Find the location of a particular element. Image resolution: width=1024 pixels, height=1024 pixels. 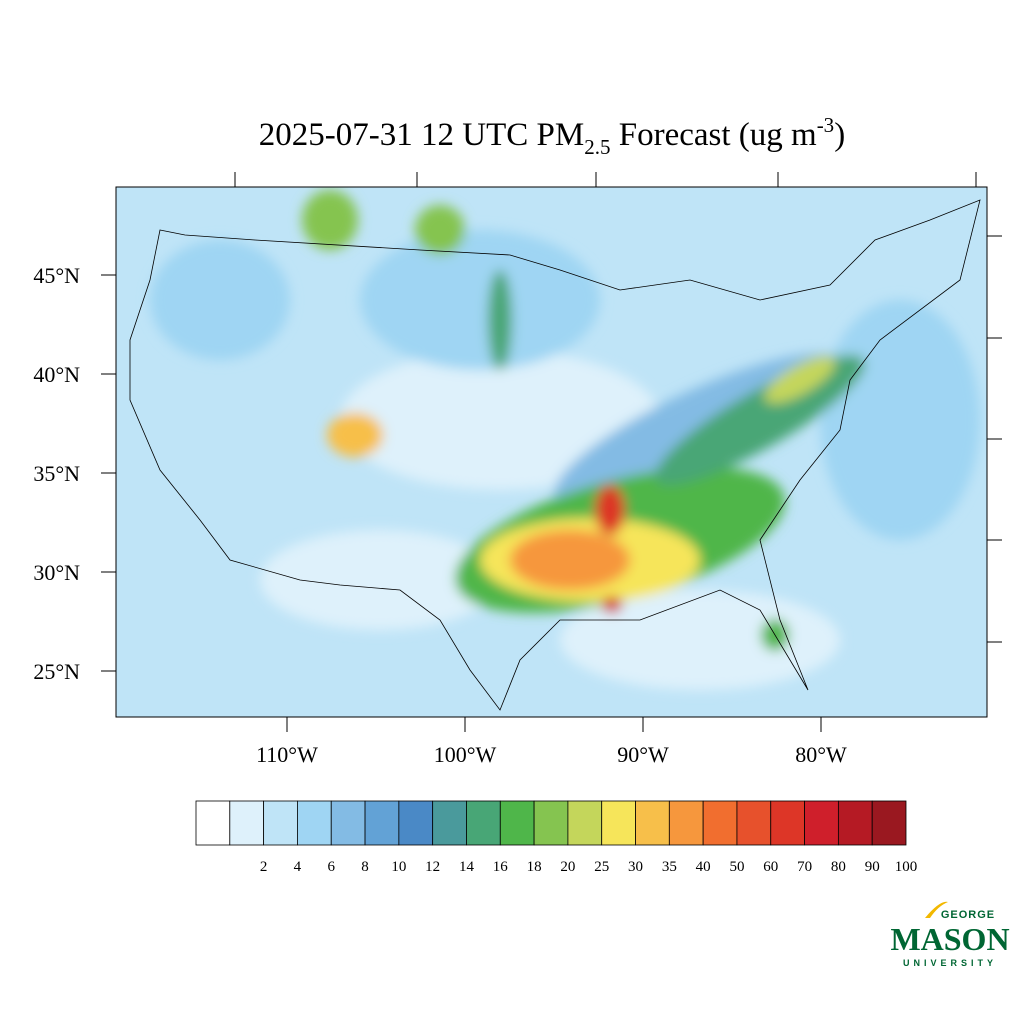

colorbar-label: 12 is located at coordinates (432, 867).